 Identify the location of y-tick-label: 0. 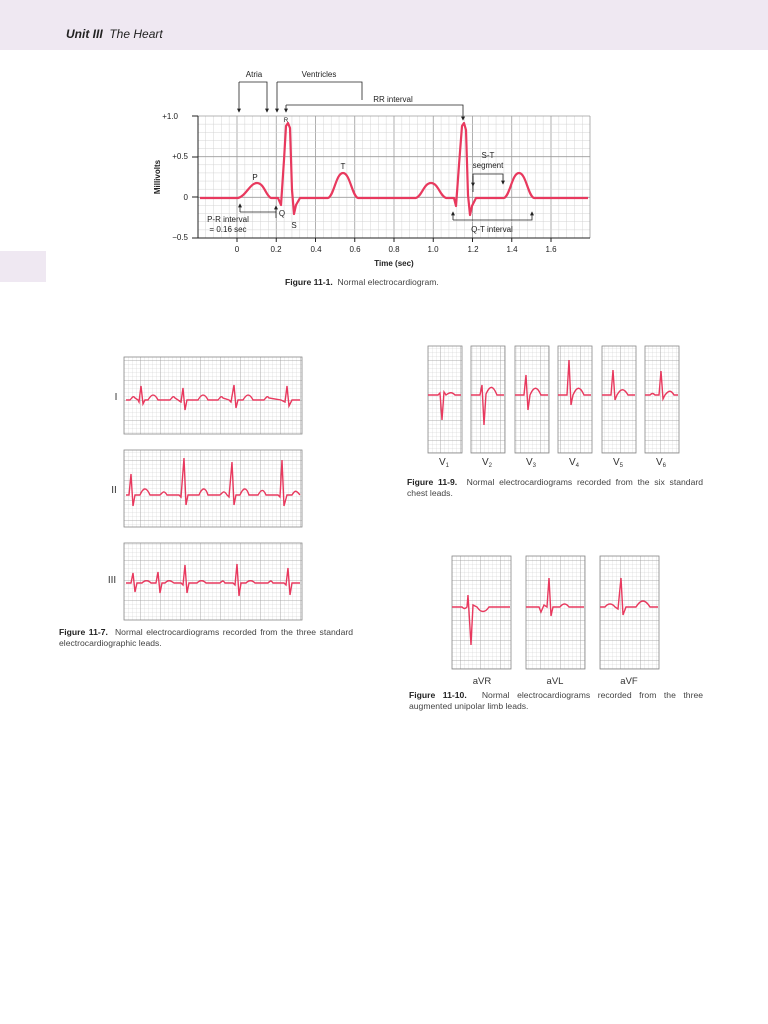
(186, 197).